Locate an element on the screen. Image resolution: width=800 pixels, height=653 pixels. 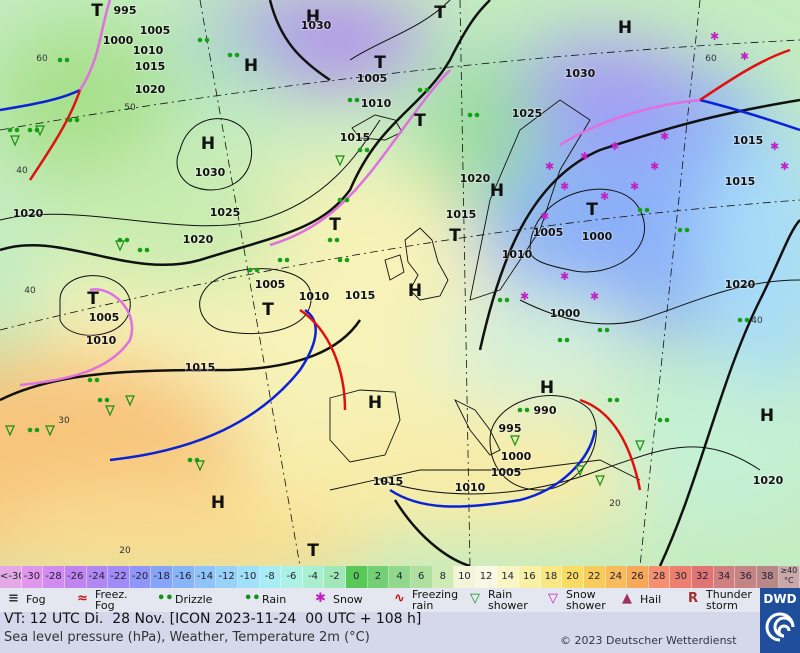
symbol-label: Thunder storm is located at coordinates (729, 600).